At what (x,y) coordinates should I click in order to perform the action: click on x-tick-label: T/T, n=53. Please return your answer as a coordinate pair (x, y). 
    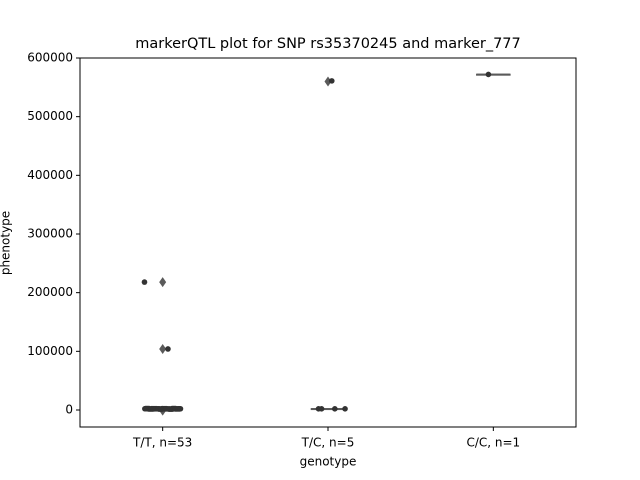
    Looking at the image, I should click on (162, 443).